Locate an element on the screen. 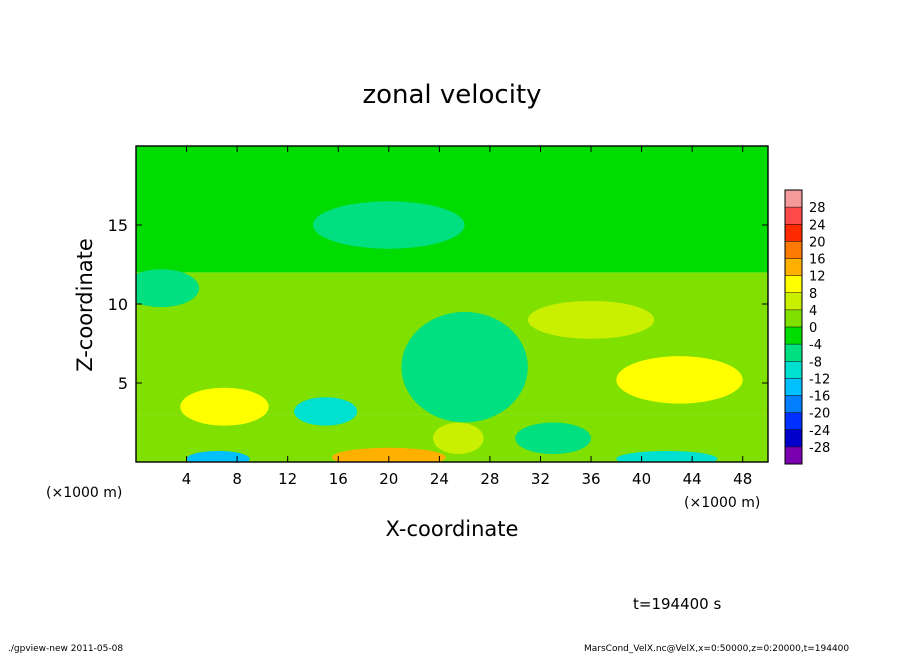 Image resolution: width=904 pixels, height=654 pixels. colorbar-label: -8 is located at coordinates (815, 362).